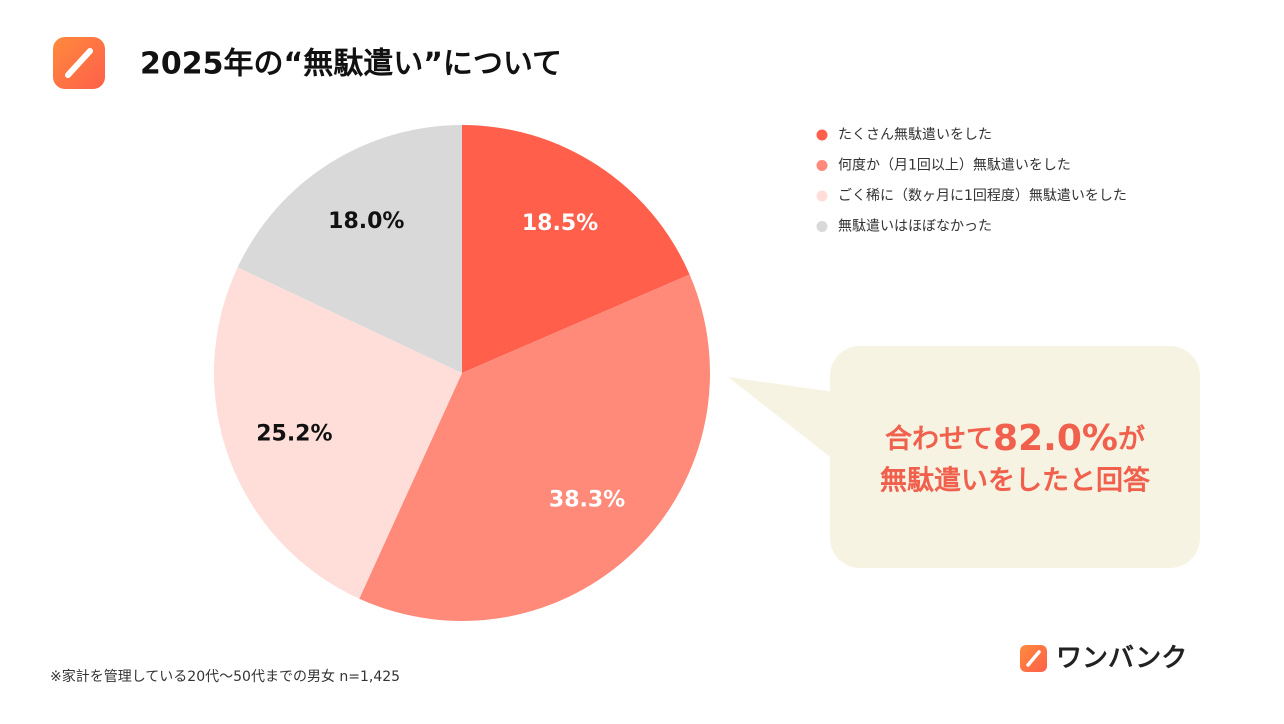 This screenshot has height=724, width=1284. I want to click on callout-line-2: 無駄遣いをしたと回答, so click(1015, 481).